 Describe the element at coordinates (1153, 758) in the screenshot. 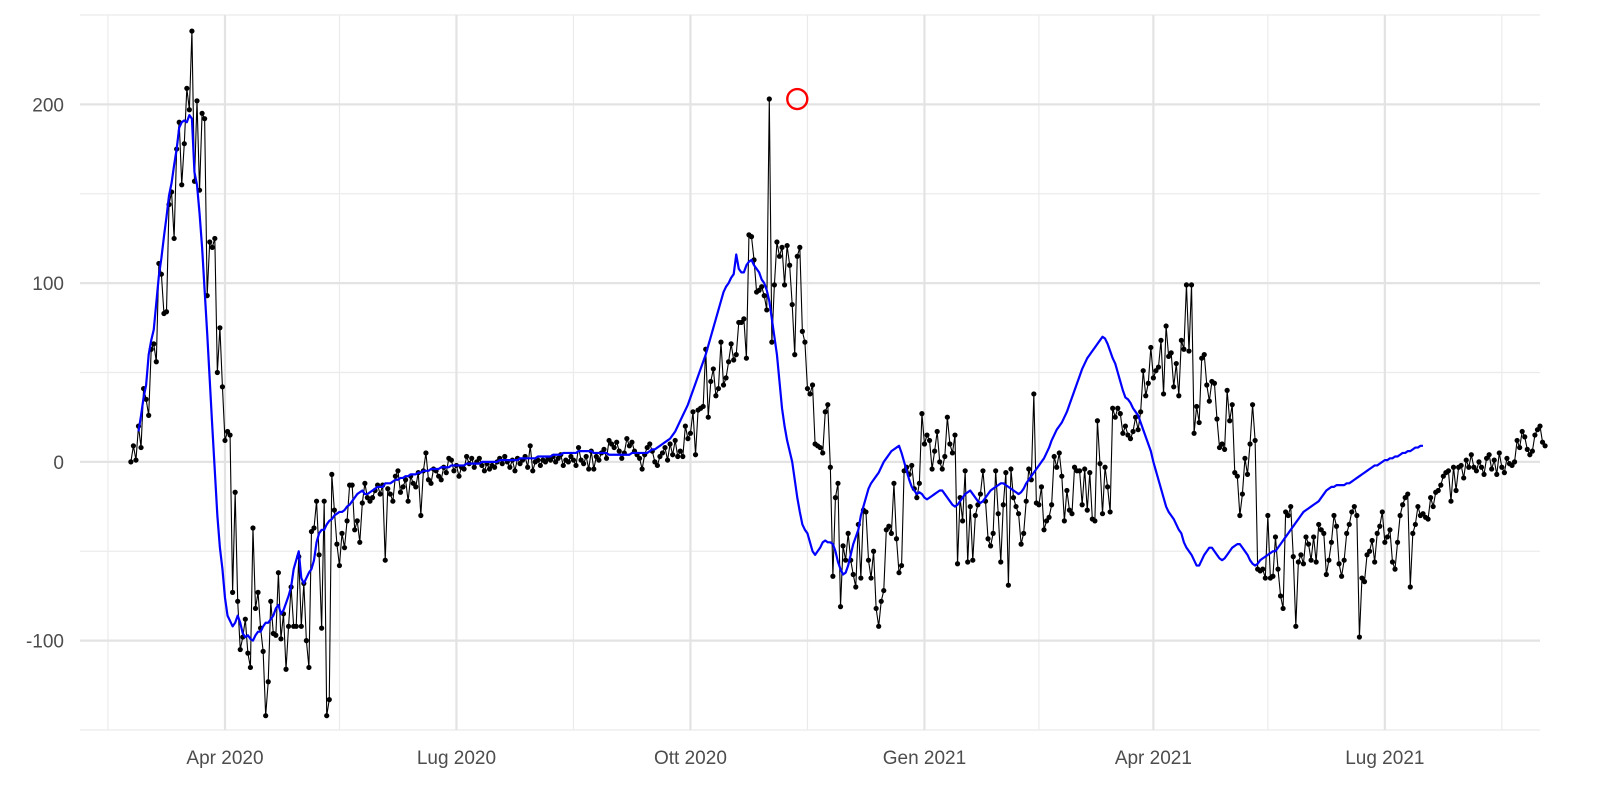

I see `x-tick-label: Apr 2021` at that location.